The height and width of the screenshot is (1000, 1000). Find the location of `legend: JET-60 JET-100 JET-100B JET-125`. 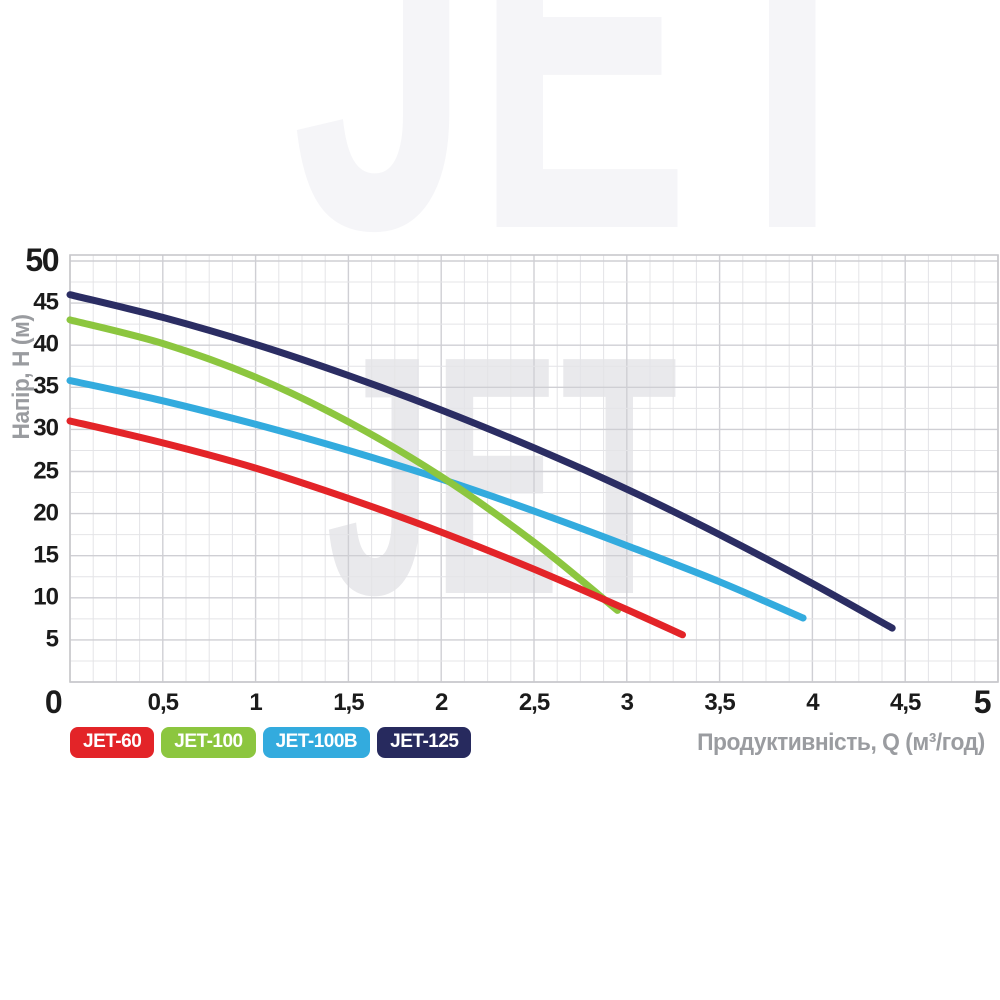

legend: JET-60 JET-100 JET-100B JET-125 is located at coordinates (271, 742).